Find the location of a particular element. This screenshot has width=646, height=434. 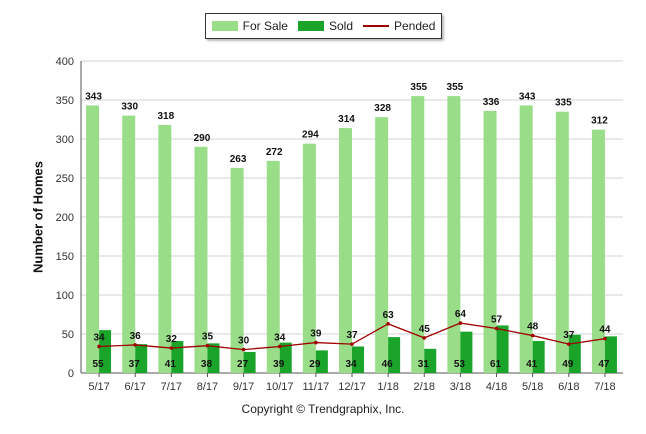

legend-item-sold: Sold is located at coordinates (325, 26).